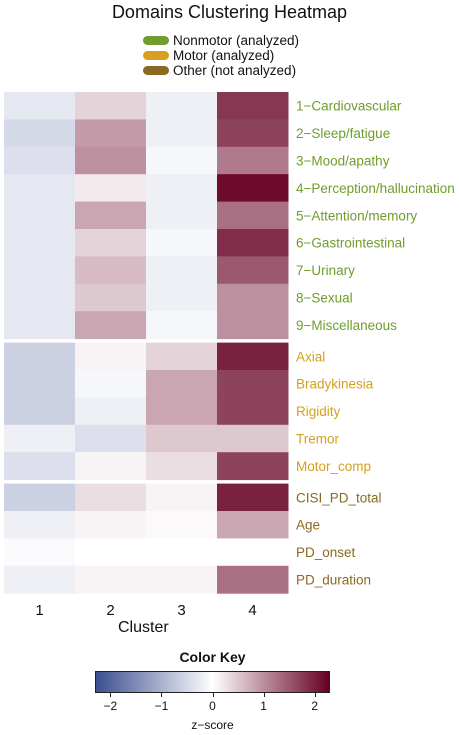 The height and width of the screenshot is (735, 459). I want to click on row-label: CISI_PD_total, so click(339, 497).